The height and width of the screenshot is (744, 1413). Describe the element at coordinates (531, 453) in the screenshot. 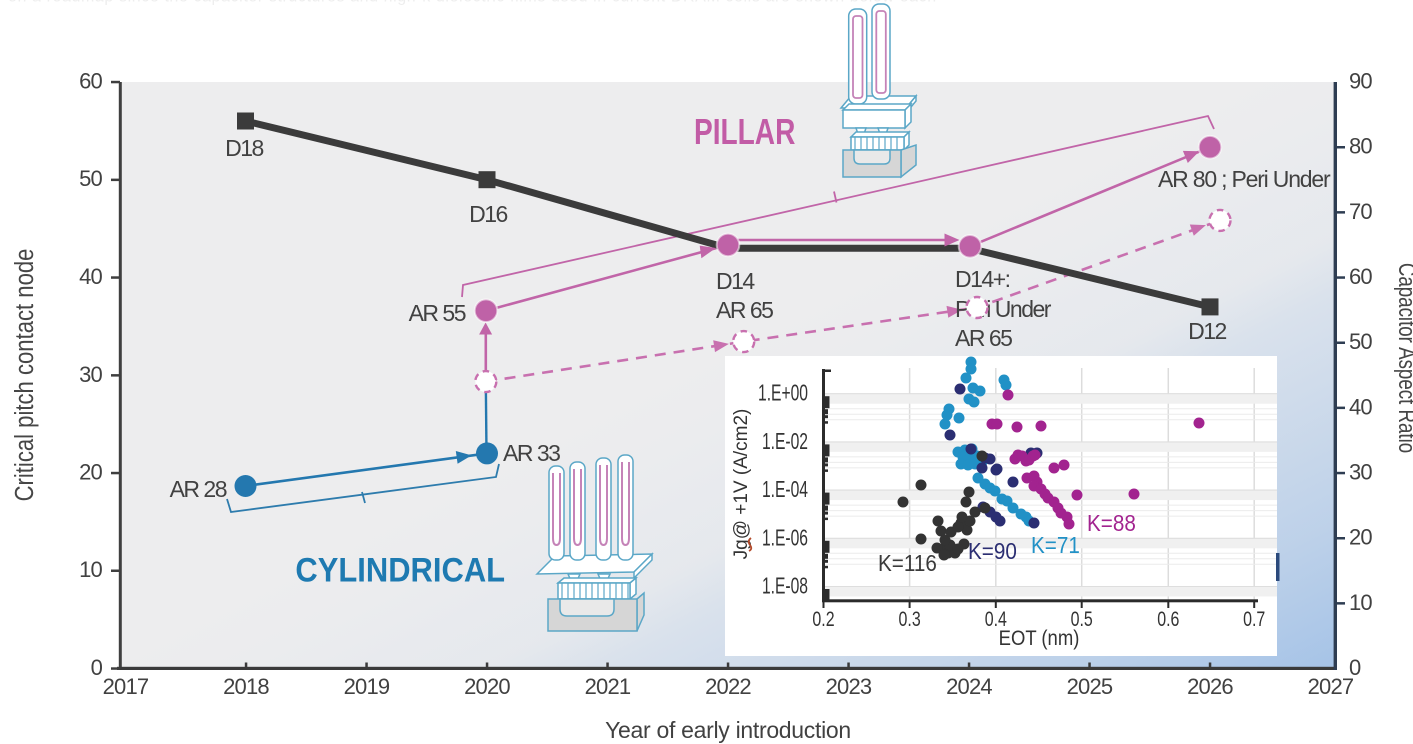

I see `svg-text: AR 33` at that location.